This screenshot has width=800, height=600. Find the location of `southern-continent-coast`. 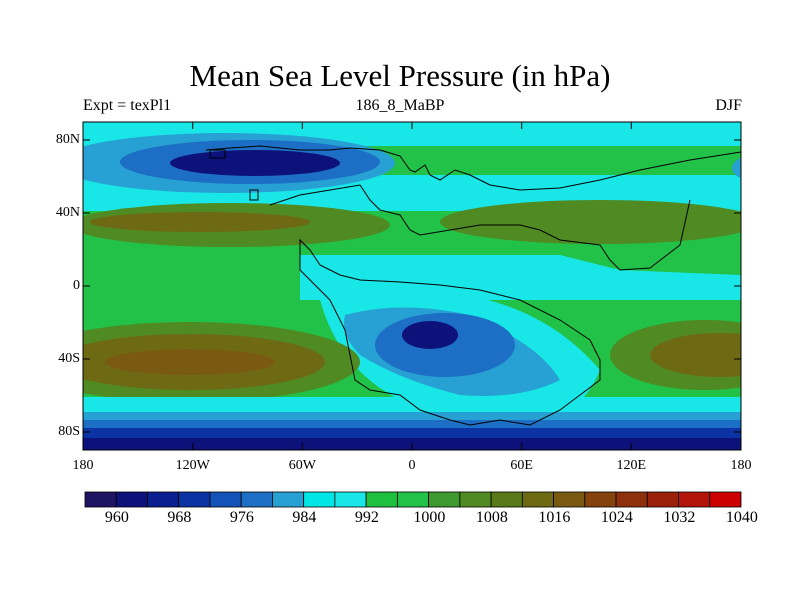

southern-continent-coast is located at coordinates (450, 332).